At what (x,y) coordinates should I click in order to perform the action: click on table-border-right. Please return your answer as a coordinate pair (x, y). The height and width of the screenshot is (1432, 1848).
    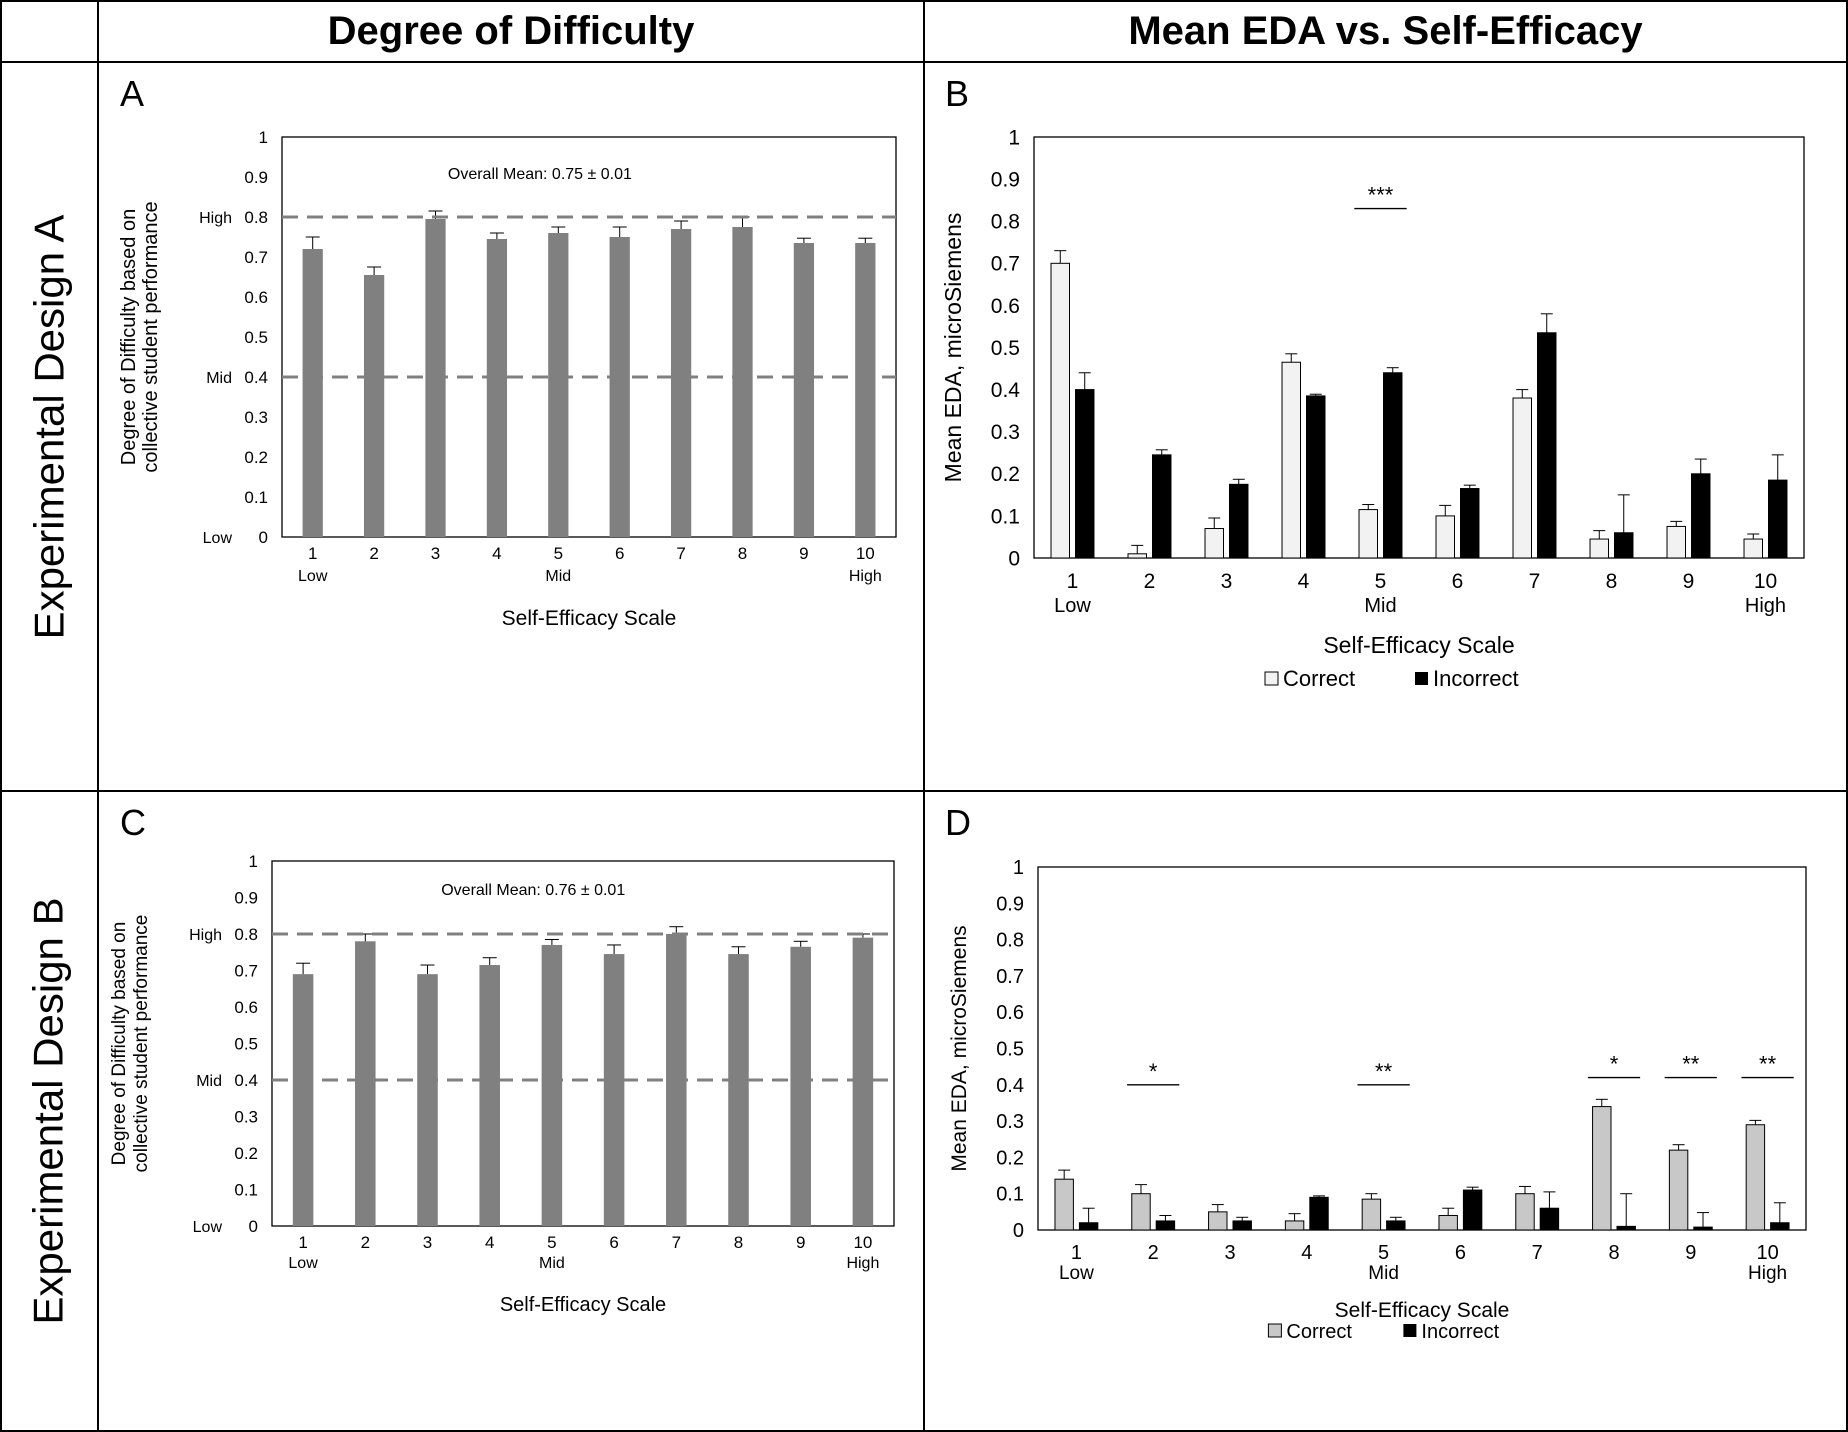
    Looking at the image, I should click on (1847, 716).